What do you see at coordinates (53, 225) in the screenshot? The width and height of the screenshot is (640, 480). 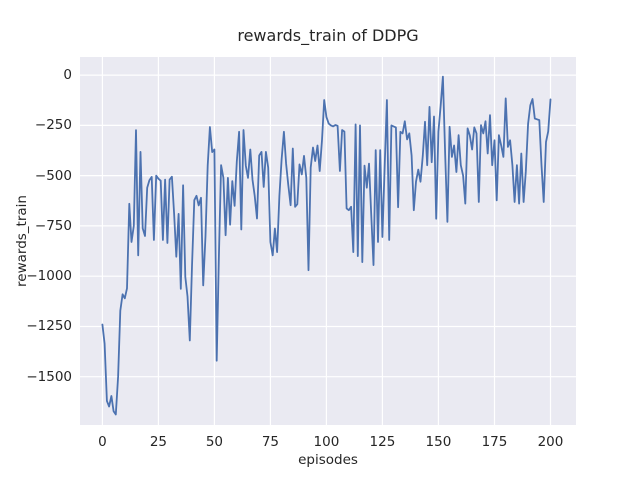 I see `y-tick-label: −750` at bounding box center [53, 225].